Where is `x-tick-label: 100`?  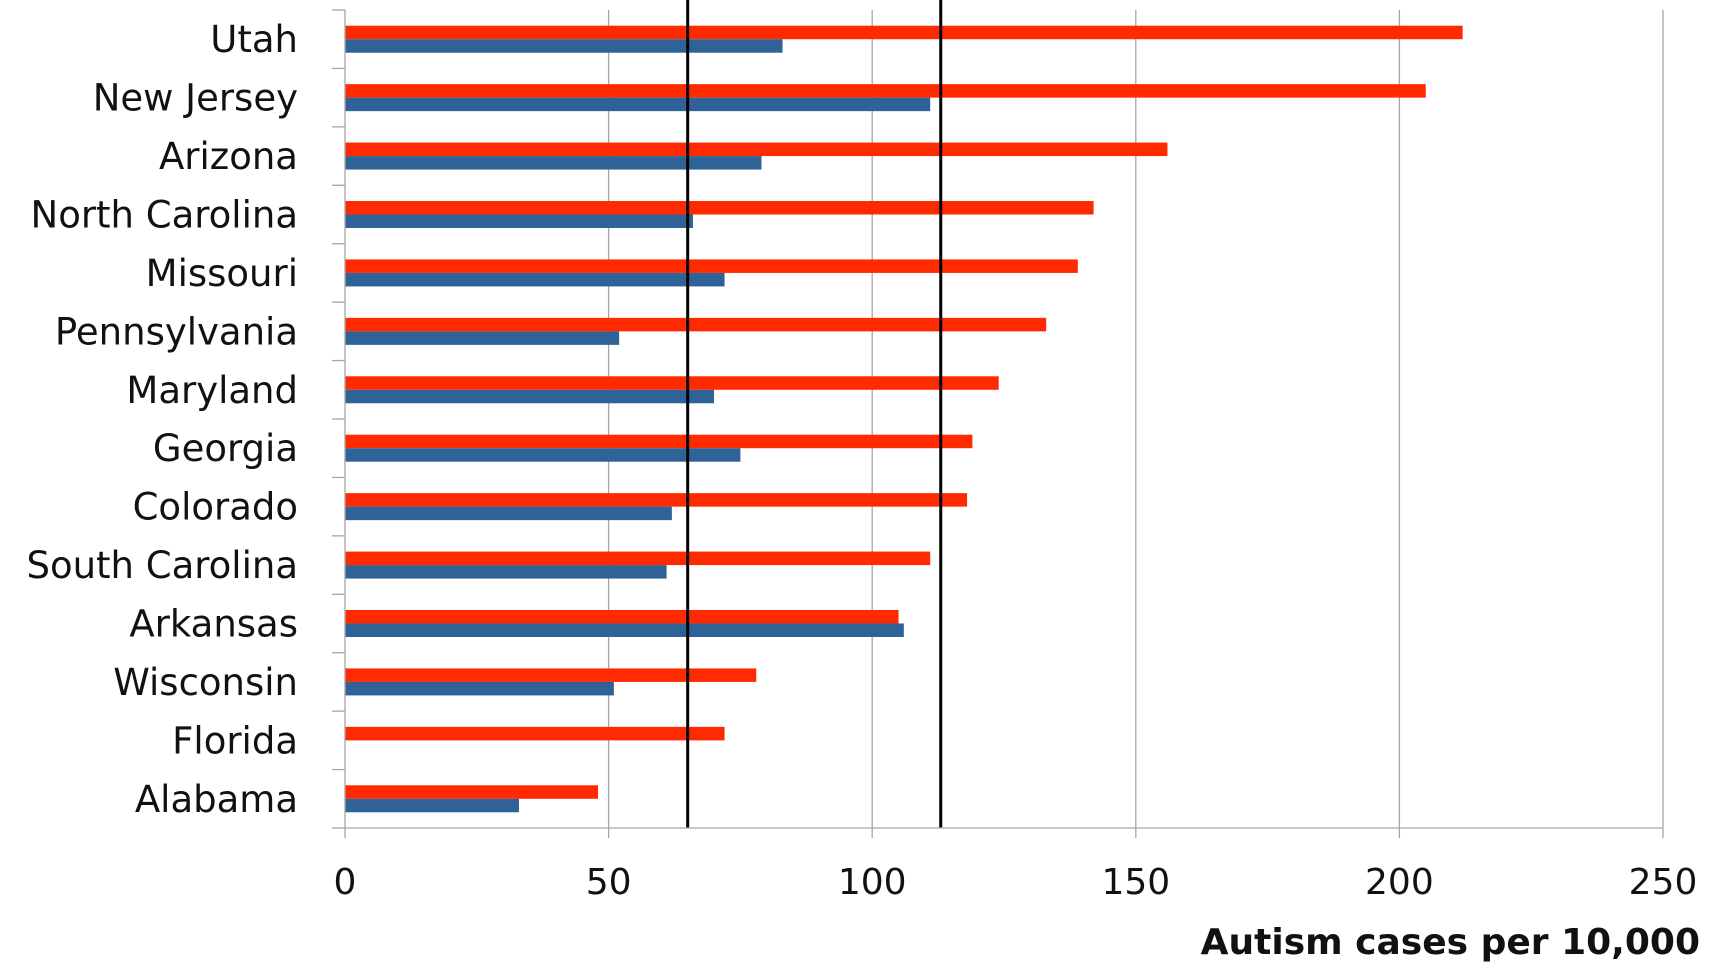 x-tick-label: 100 is located at coordinates (872, 882).